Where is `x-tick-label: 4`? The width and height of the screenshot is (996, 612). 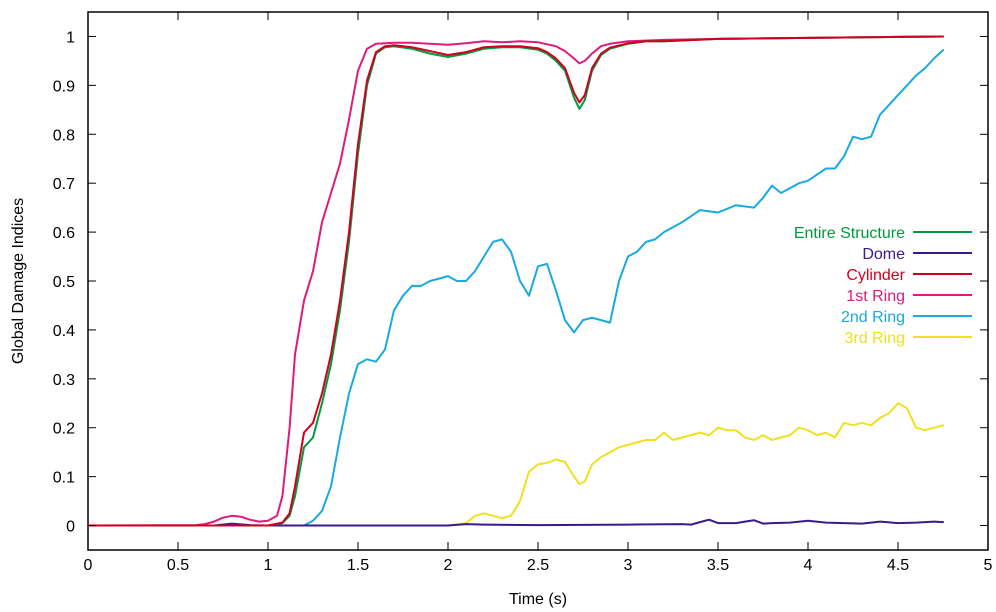
x-tick-label: 4 is located at coordinates (808, 565).